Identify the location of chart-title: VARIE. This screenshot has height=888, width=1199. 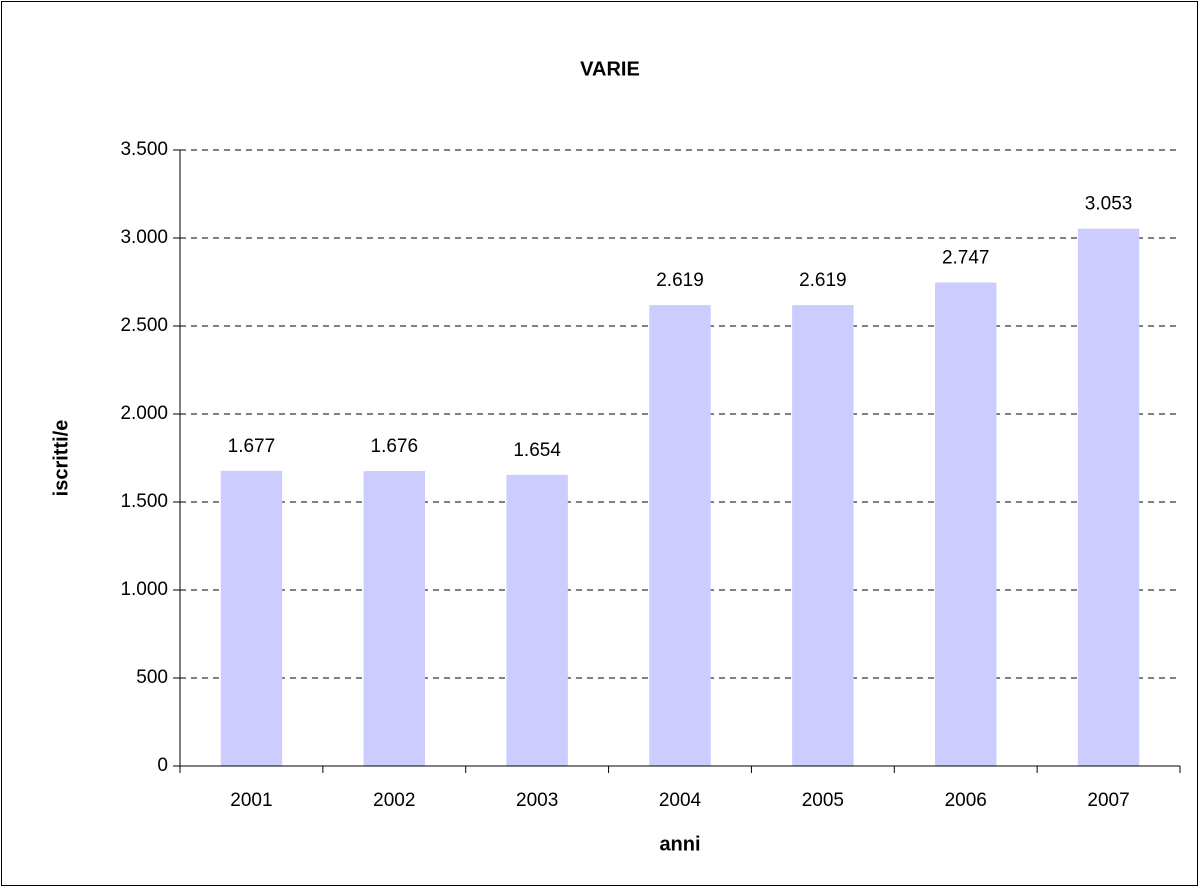
(610, 69).